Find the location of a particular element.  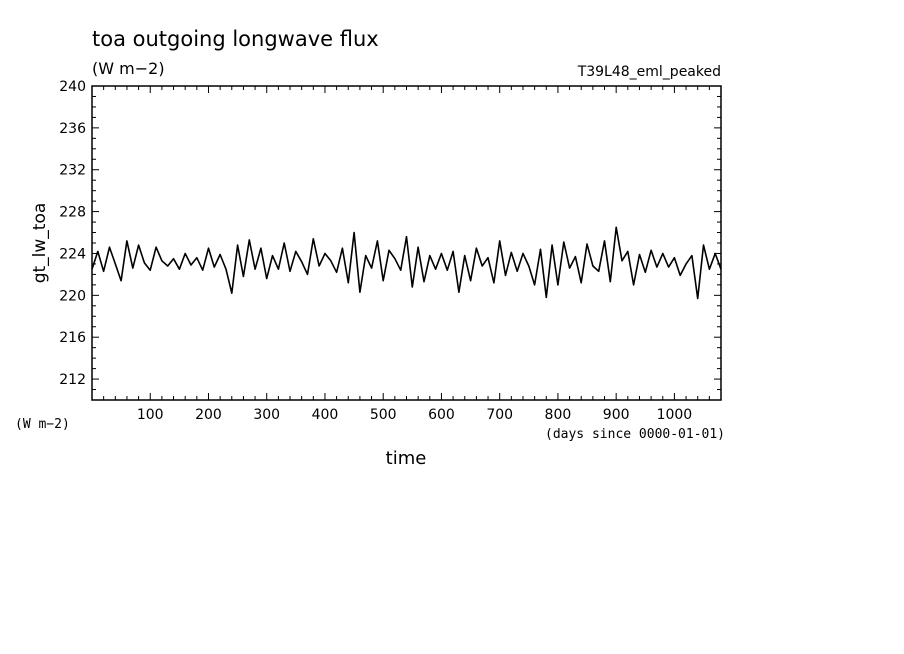

x-tick-label: 800 is located at coordinates (558, 415).